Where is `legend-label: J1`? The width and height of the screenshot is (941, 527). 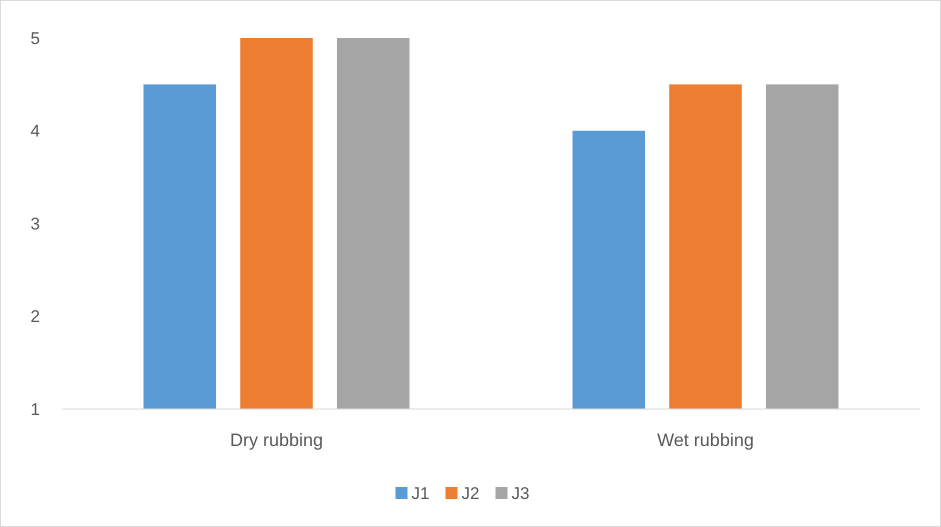 legend-label: J1 is located at coordinates (421, 493).